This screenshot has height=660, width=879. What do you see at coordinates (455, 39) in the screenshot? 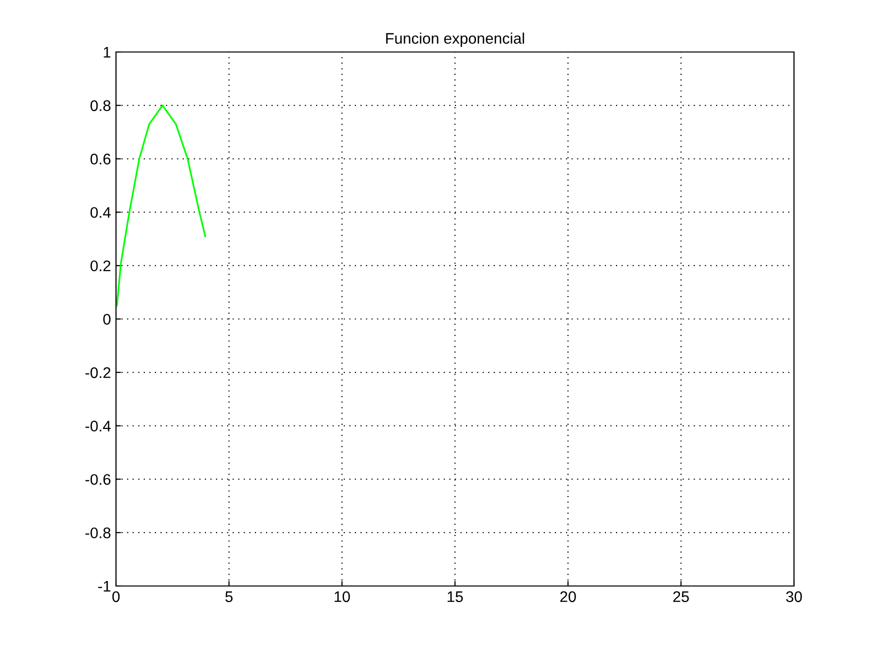
I see `chart-title: Funcion exponencial` at bounding box center [455, 39].